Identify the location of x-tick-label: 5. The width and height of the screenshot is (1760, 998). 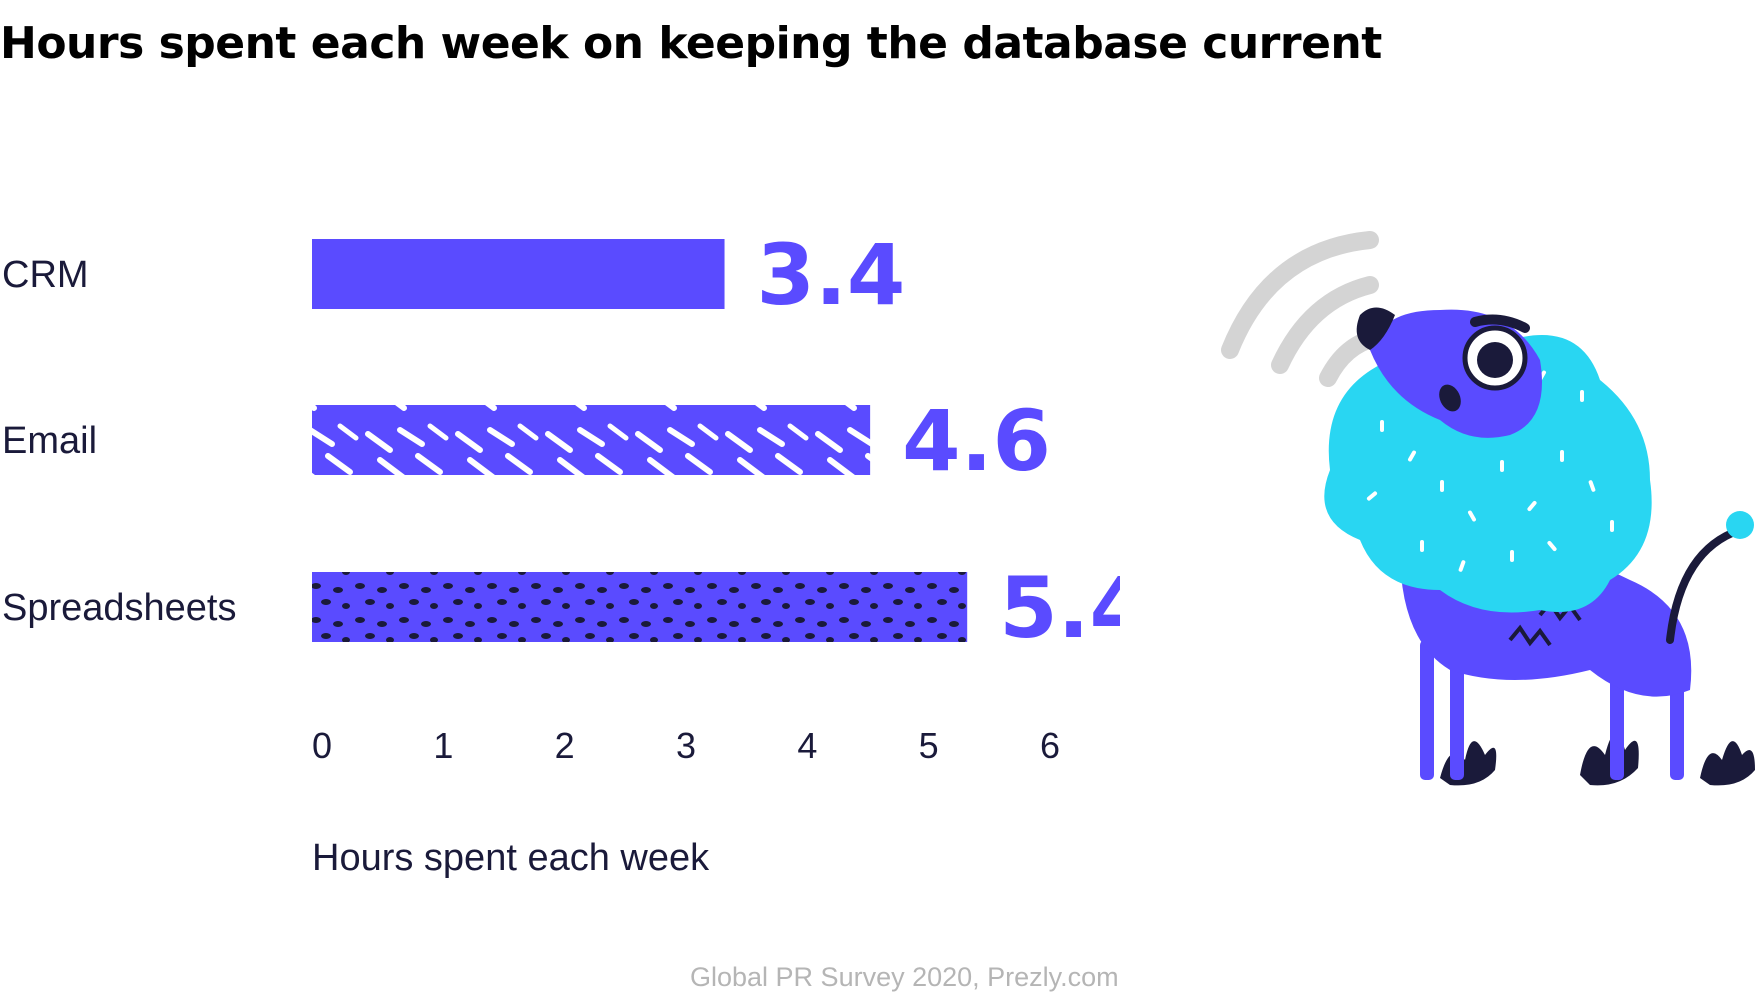
(929, 745).